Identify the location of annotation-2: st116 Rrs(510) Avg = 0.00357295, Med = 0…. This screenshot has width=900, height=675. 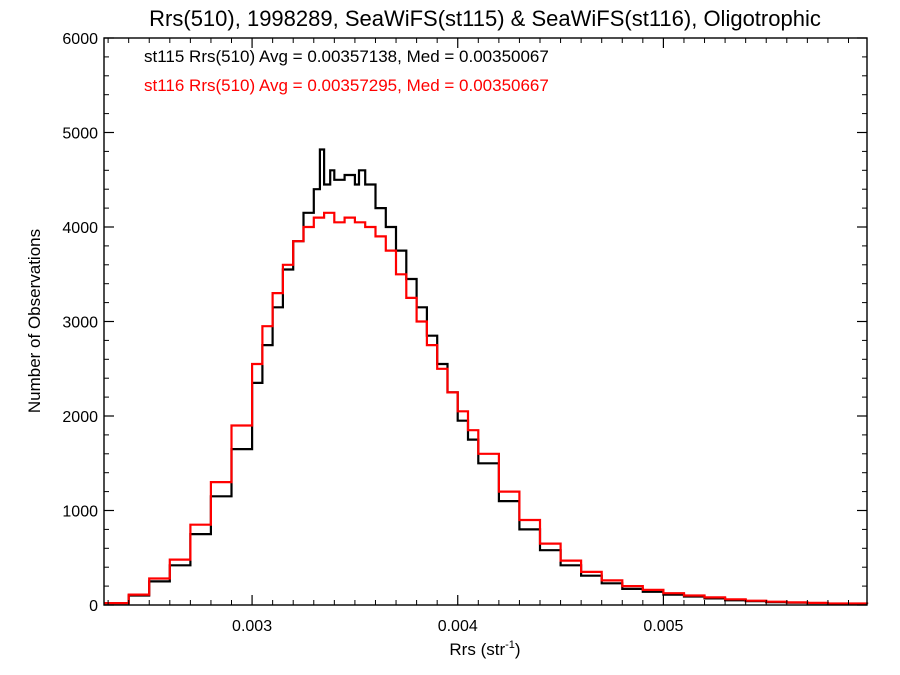
(346, 85).